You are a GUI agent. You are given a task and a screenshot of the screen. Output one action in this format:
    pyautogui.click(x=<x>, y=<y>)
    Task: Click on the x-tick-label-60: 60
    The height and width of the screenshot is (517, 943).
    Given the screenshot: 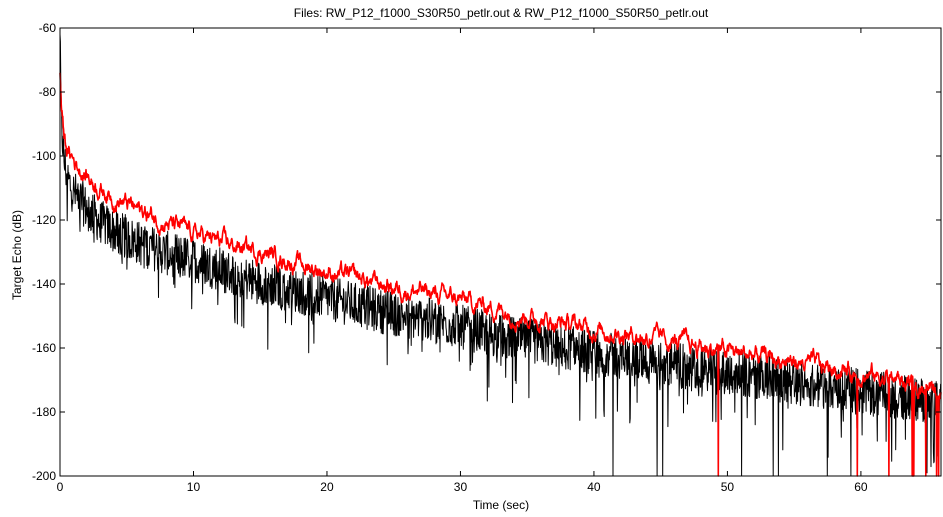 What is the action you would take?
    pyautogui.click(x=861, y=487)
    